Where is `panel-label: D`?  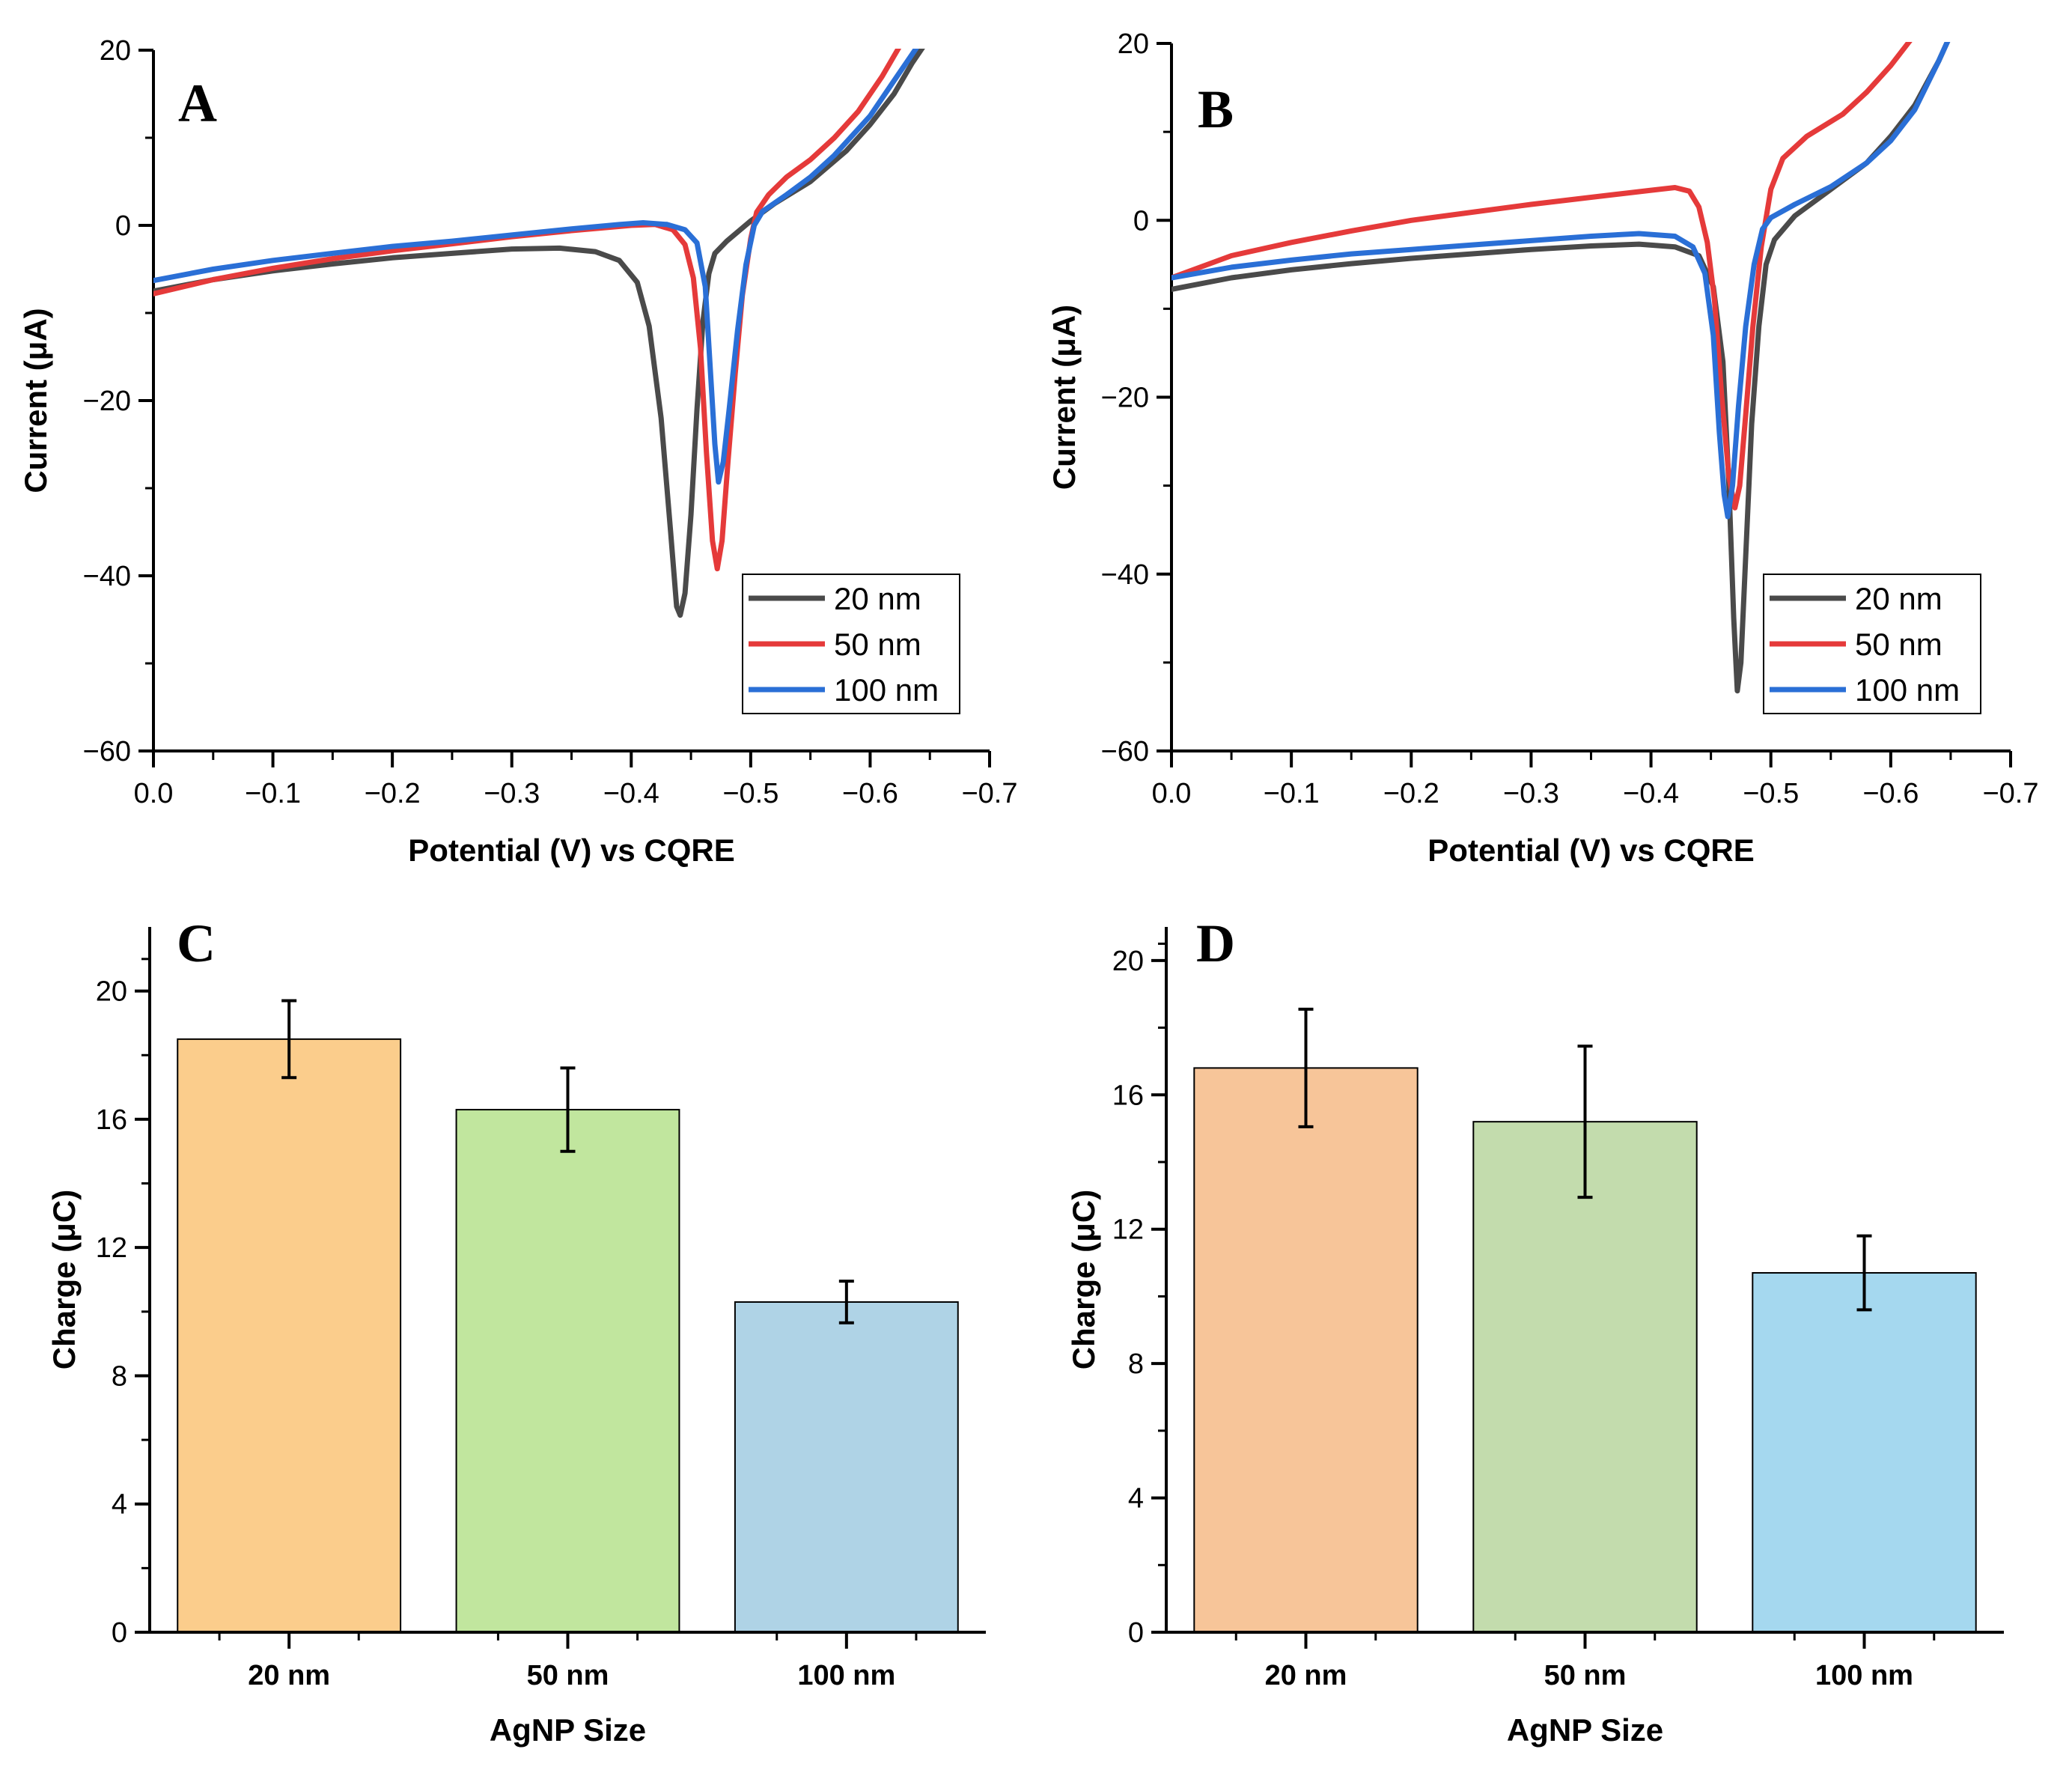 panel-label: D is located at coordinates (1215, 943).